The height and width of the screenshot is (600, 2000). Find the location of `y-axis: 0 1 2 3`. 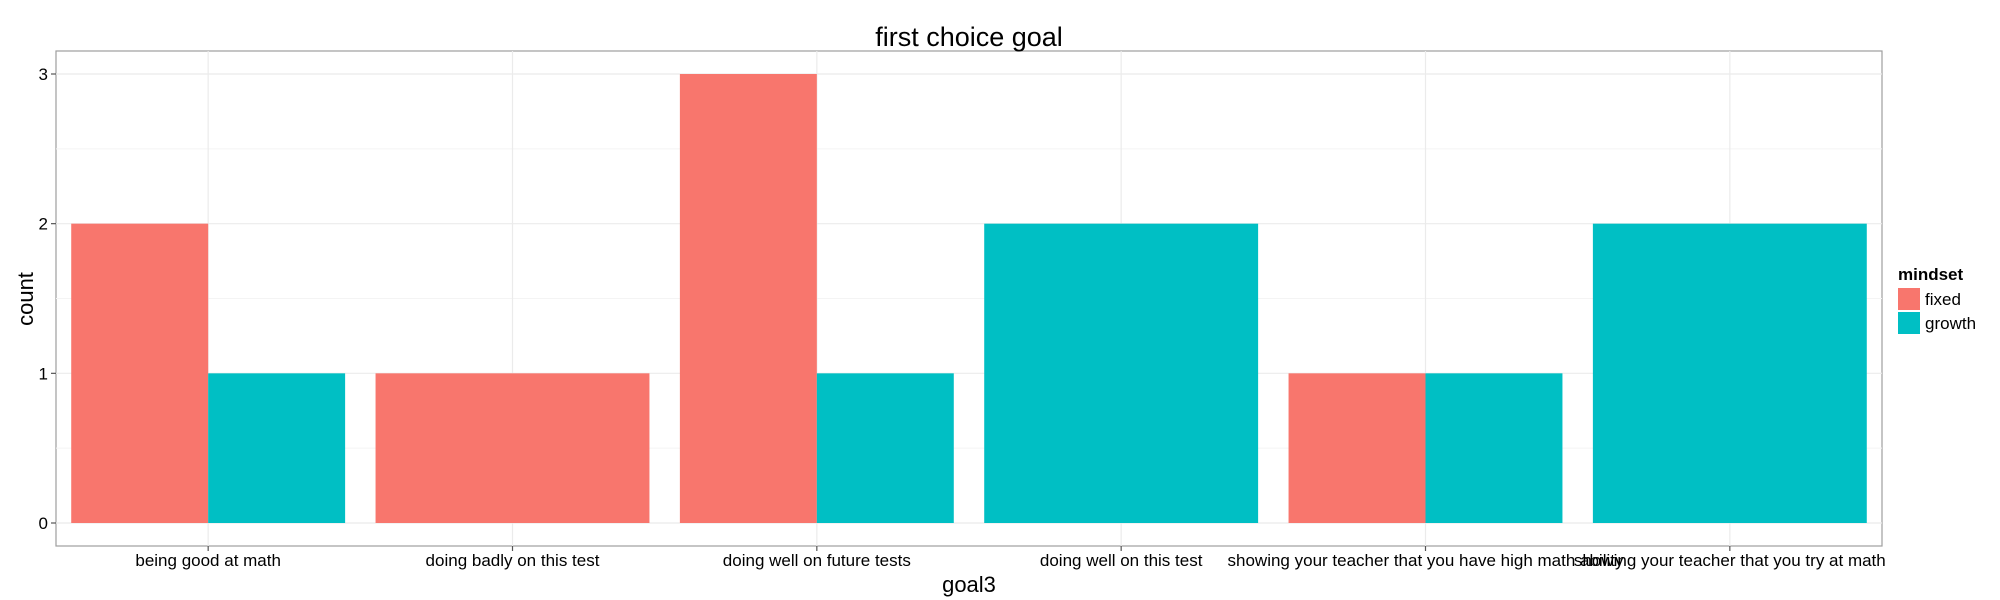

y-axis: 0 1 2 3 is located at coordinates (47, 299).